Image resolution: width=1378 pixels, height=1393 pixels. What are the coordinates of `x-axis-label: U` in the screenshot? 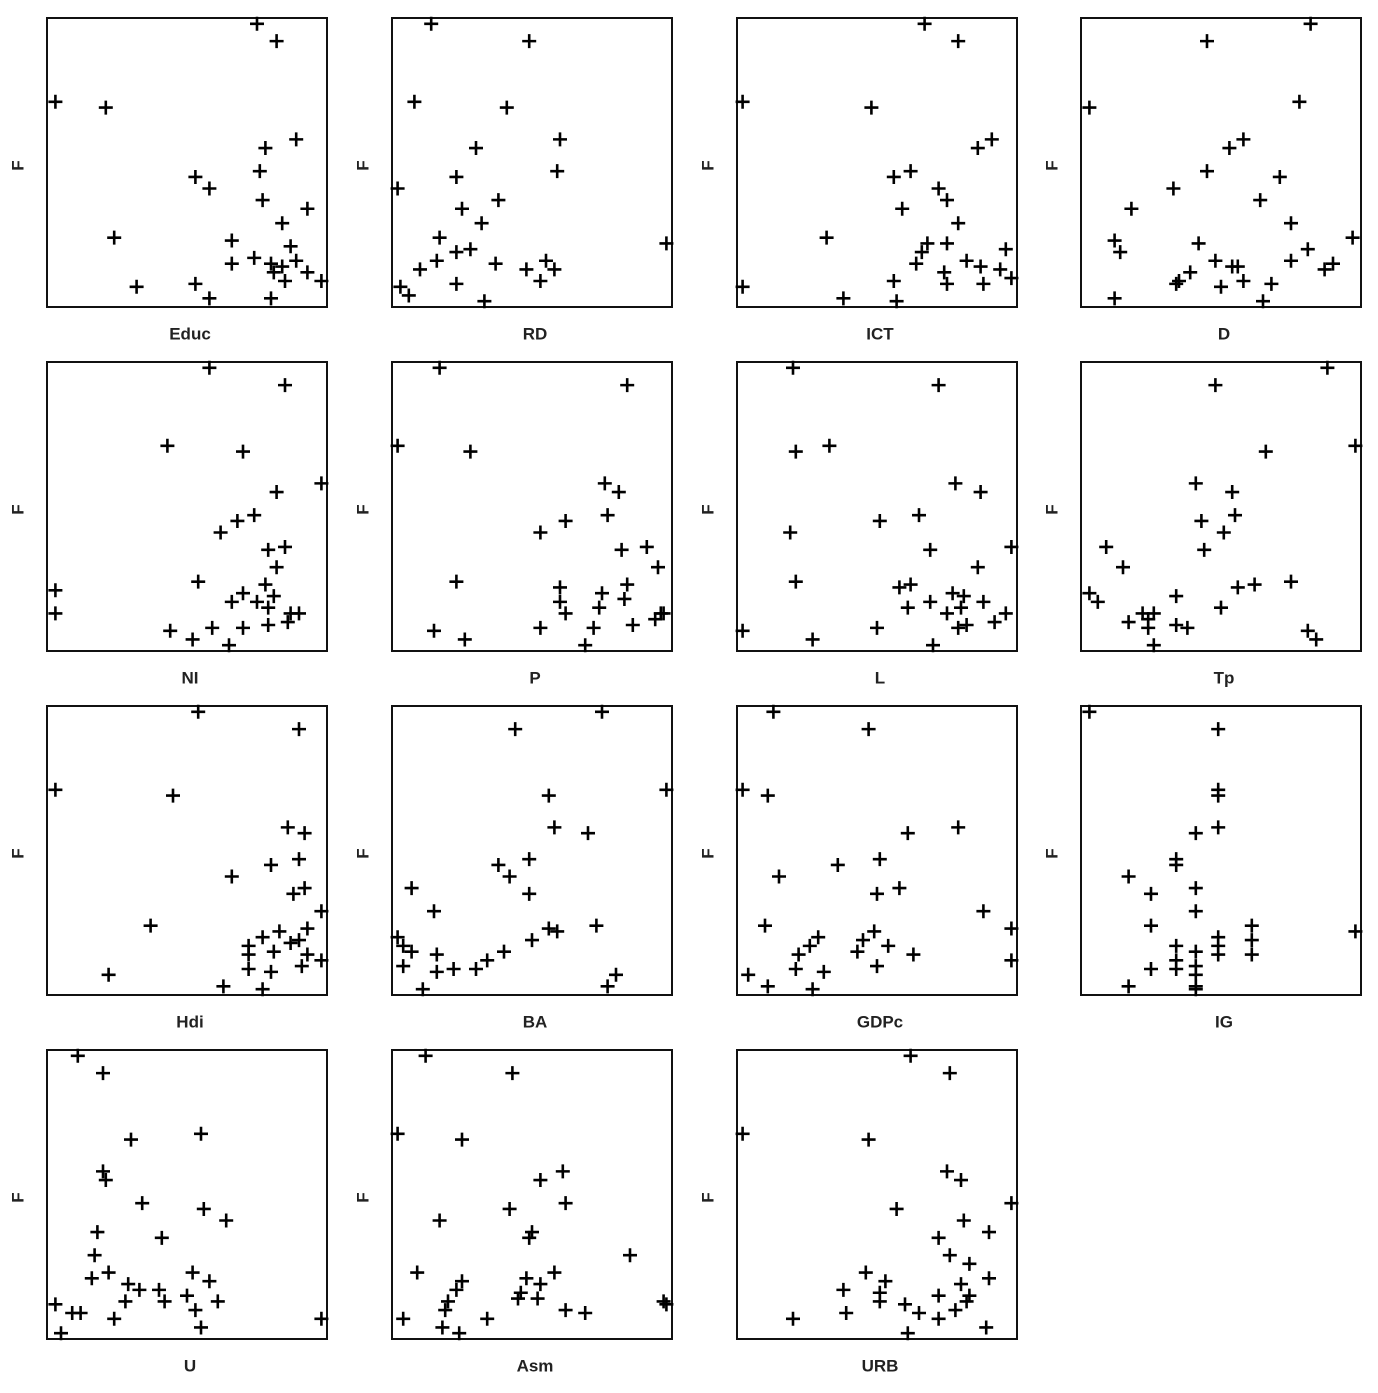 It's located at (190, 1365).